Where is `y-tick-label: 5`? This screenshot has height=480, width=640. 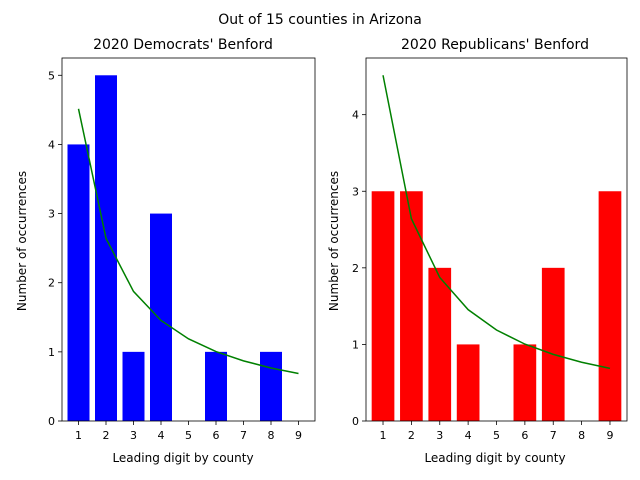
y-tick-label: 5 is located at coordinates (51, 75).